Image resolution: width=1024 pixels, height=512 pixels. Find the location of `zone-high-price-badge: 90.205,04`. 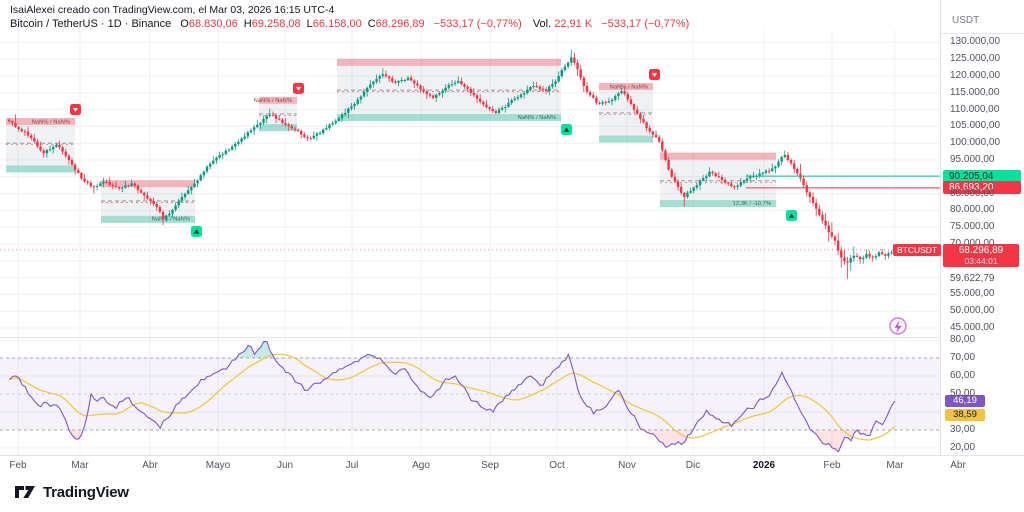

zone-high-price-badge: 90.205,04 is located at coordinates (982, 176).